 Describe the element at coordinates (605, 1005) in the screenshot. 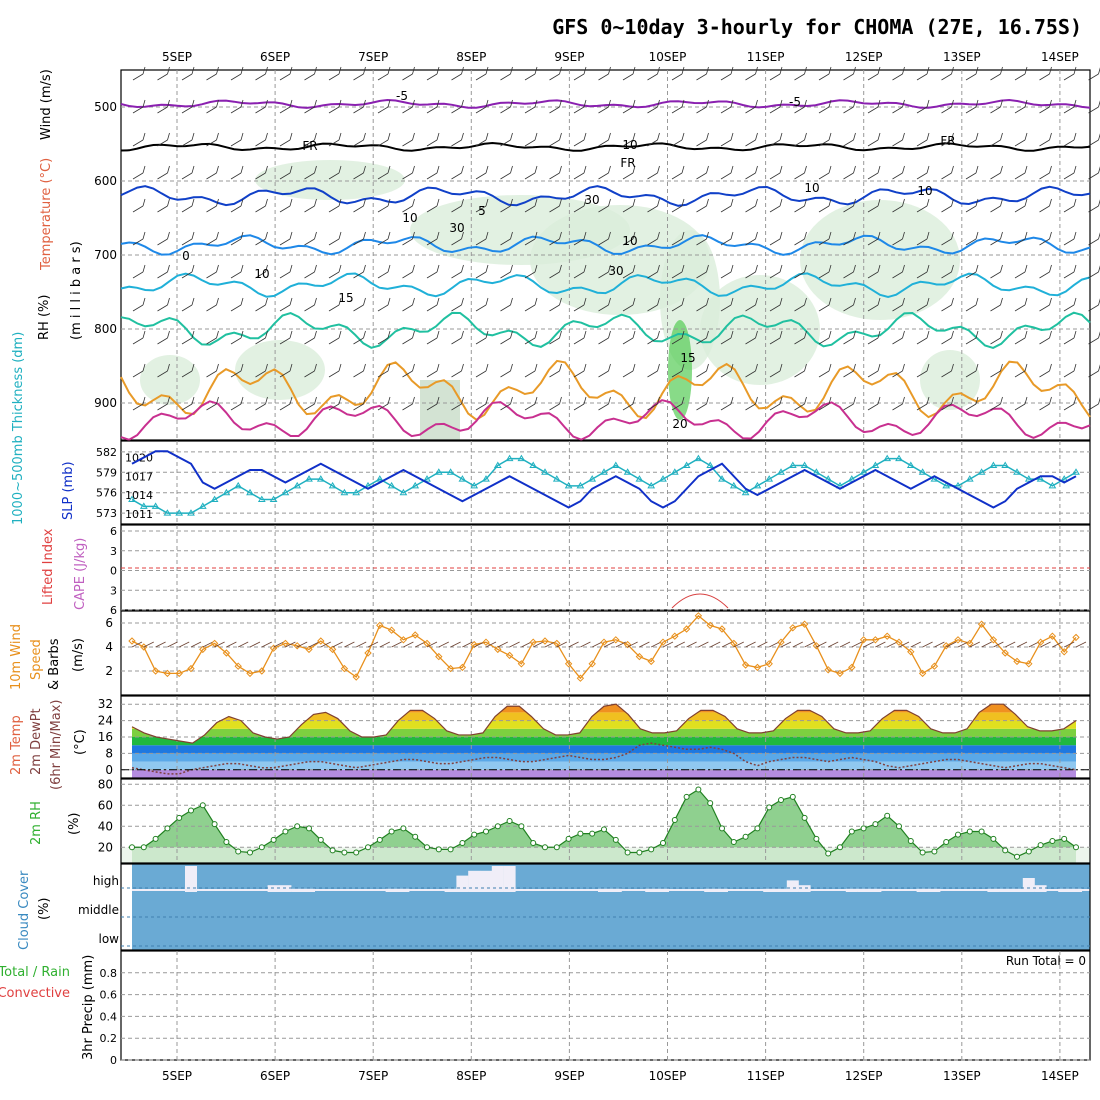

I see `precip-frame` at that location.